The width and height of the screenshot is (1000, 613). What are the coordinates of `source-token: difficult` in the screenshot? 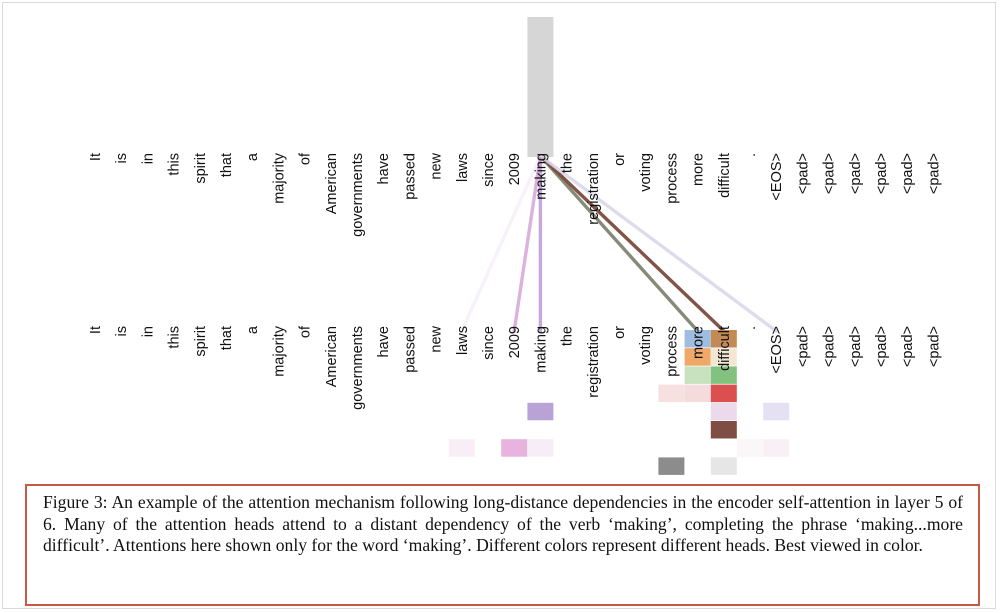 It's located at (725, 175).